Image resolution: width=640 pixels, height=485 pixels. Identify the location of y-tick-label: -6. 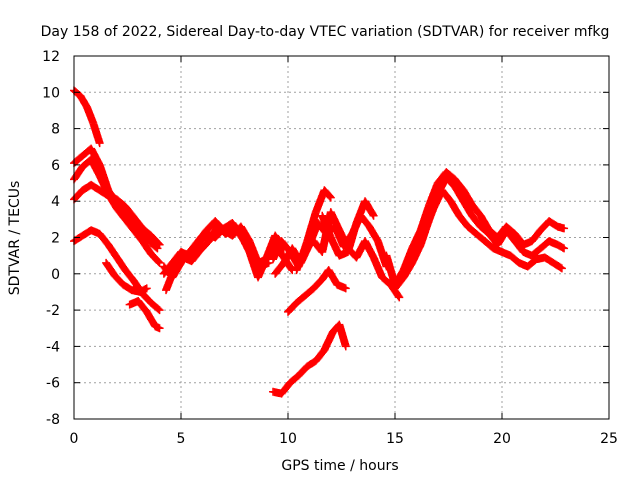
(53, 384).